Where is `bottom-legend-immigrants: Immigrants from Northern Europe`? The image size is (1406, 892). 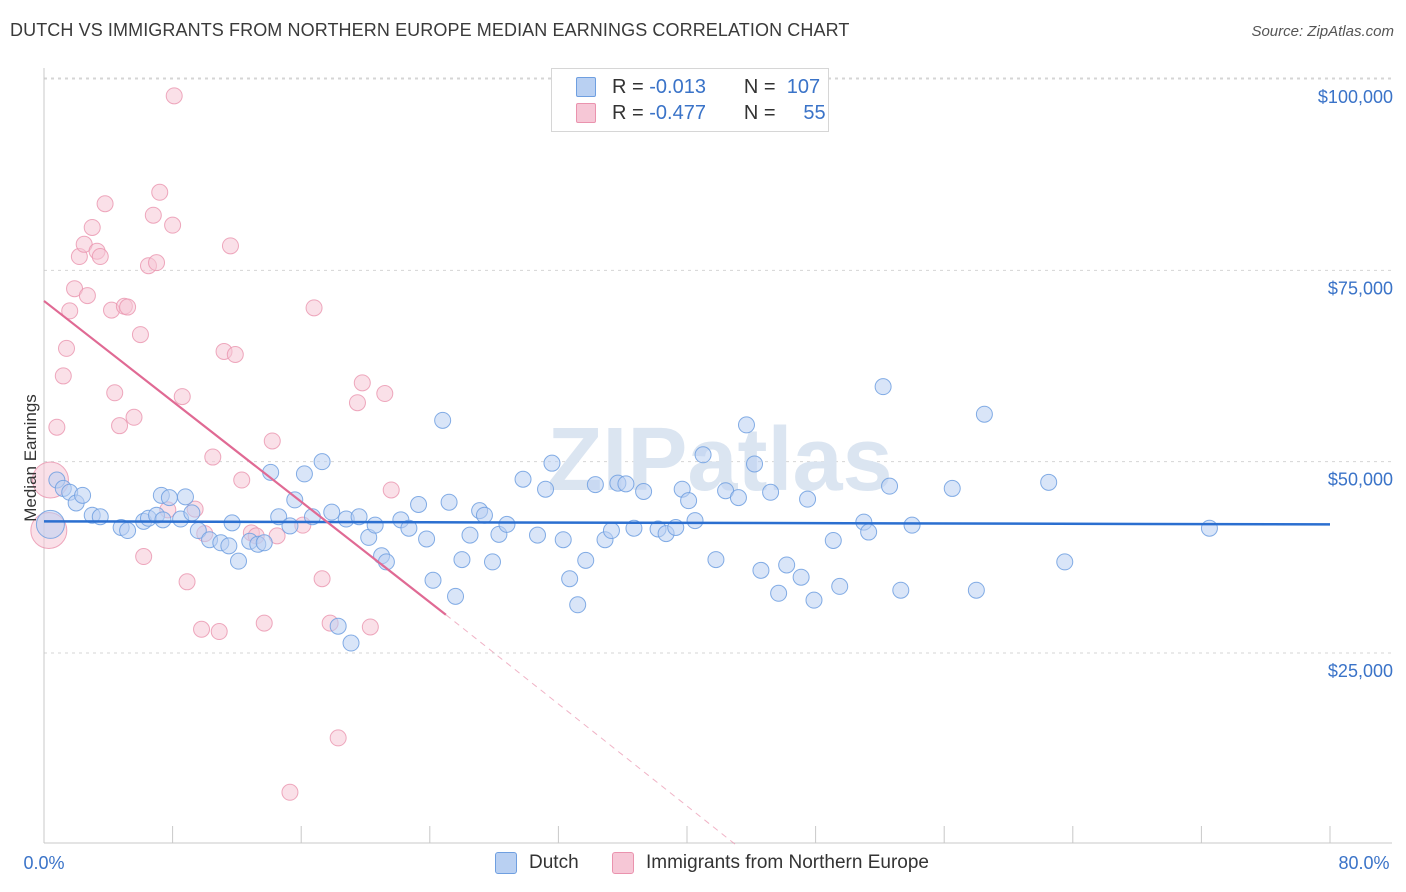 bottom-legend-immigrants: Immigrants from Northern Europe is located at coordinates (770, 863).